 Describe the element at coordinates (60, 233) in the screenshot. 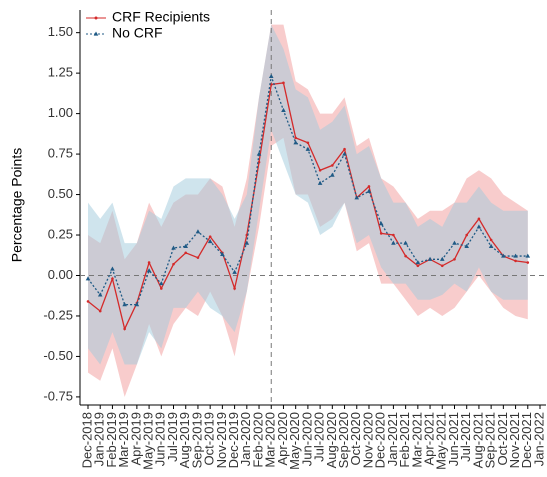

I see `y-tick-label: 0.25` at that location.